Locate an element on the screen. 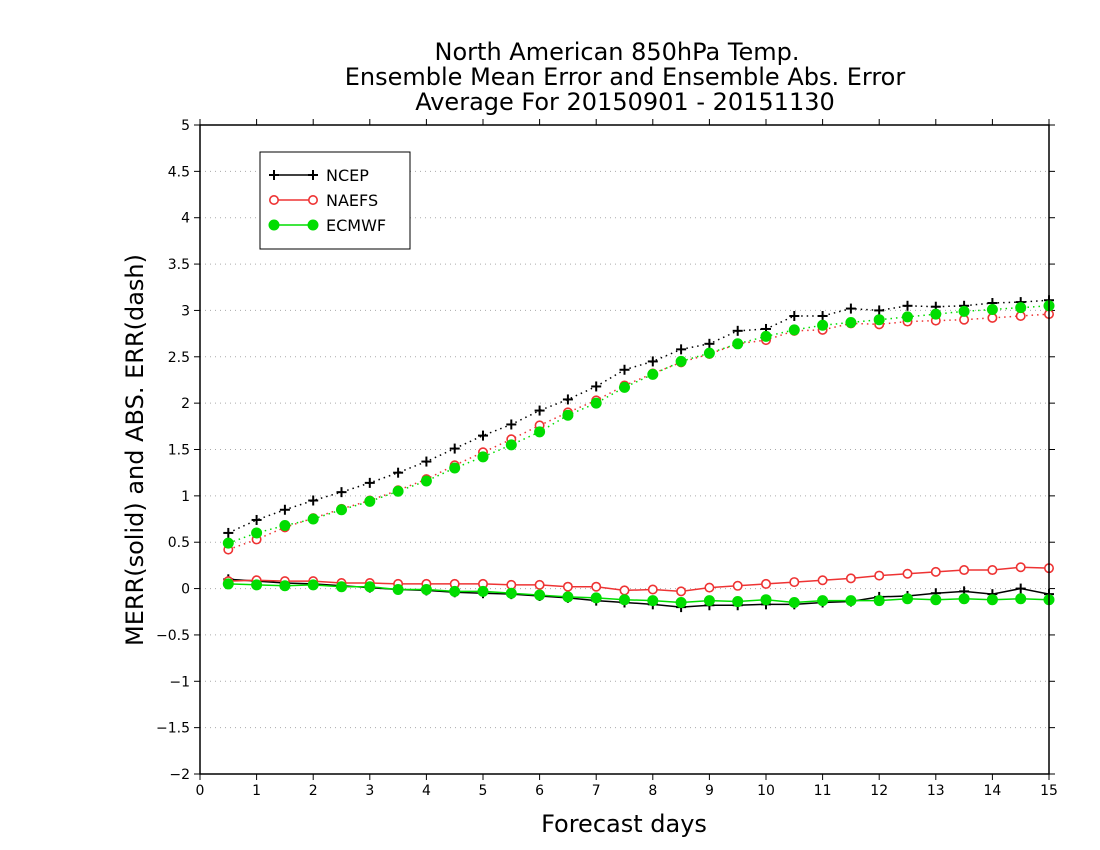  x-tick-label: 2 is located at coordinates (313, 791).